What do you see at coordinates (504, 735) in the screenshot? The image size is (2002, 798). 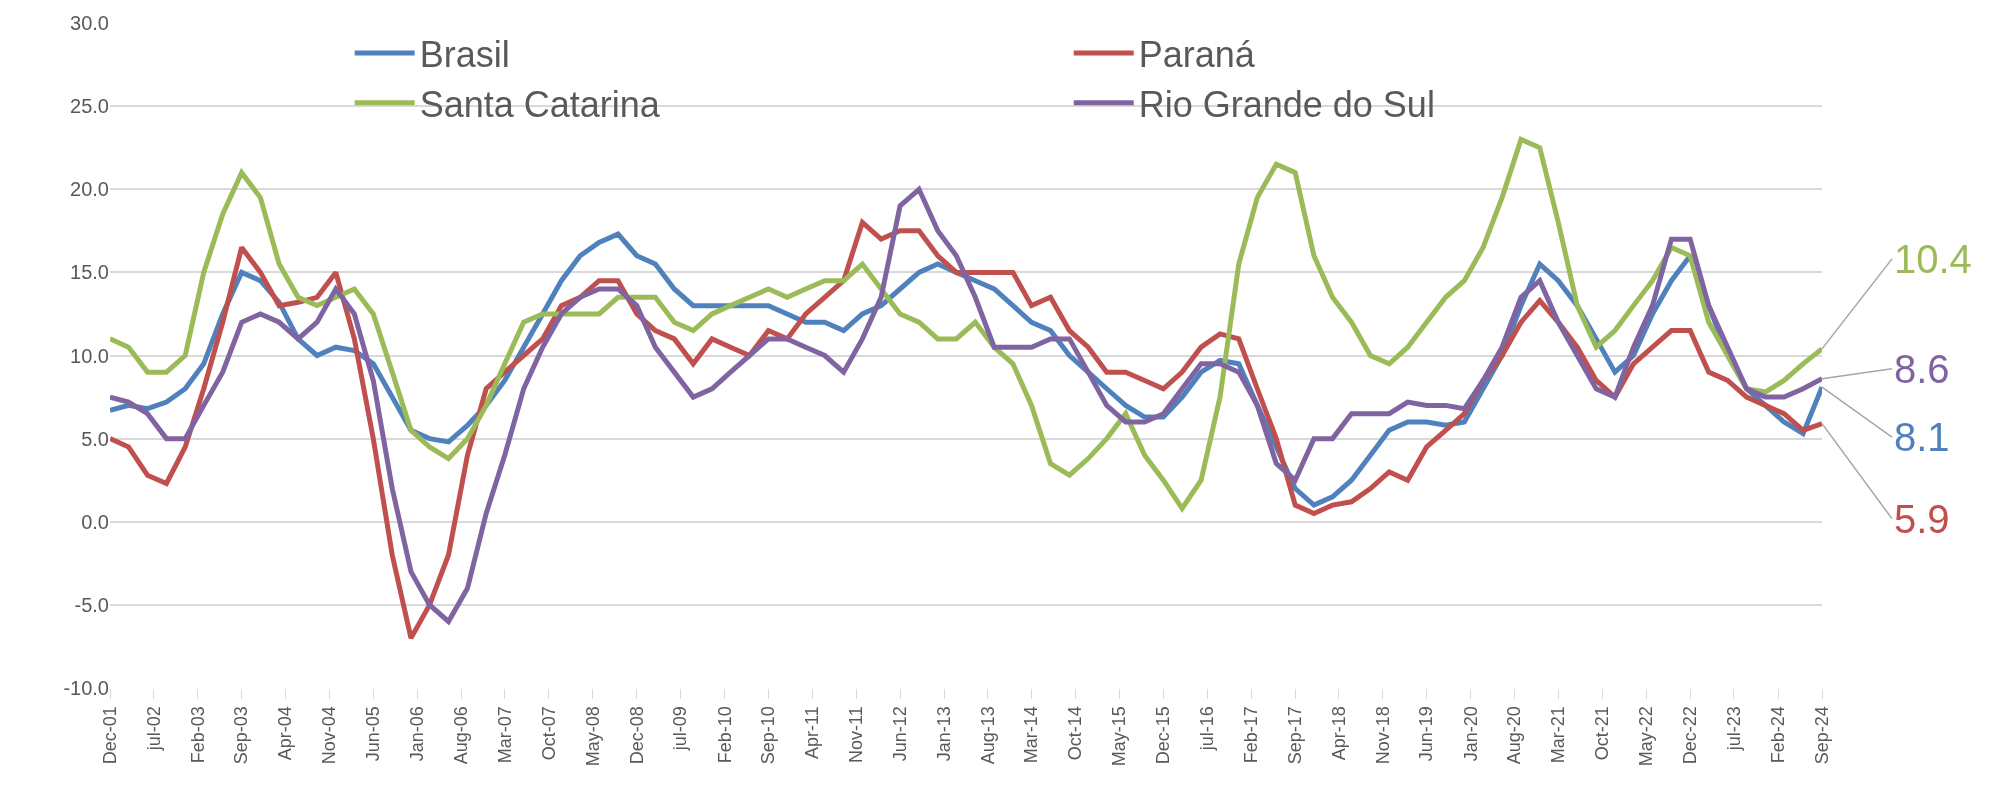 I see `x-tick-label: Mar-07` at bounding box center [504, 735].